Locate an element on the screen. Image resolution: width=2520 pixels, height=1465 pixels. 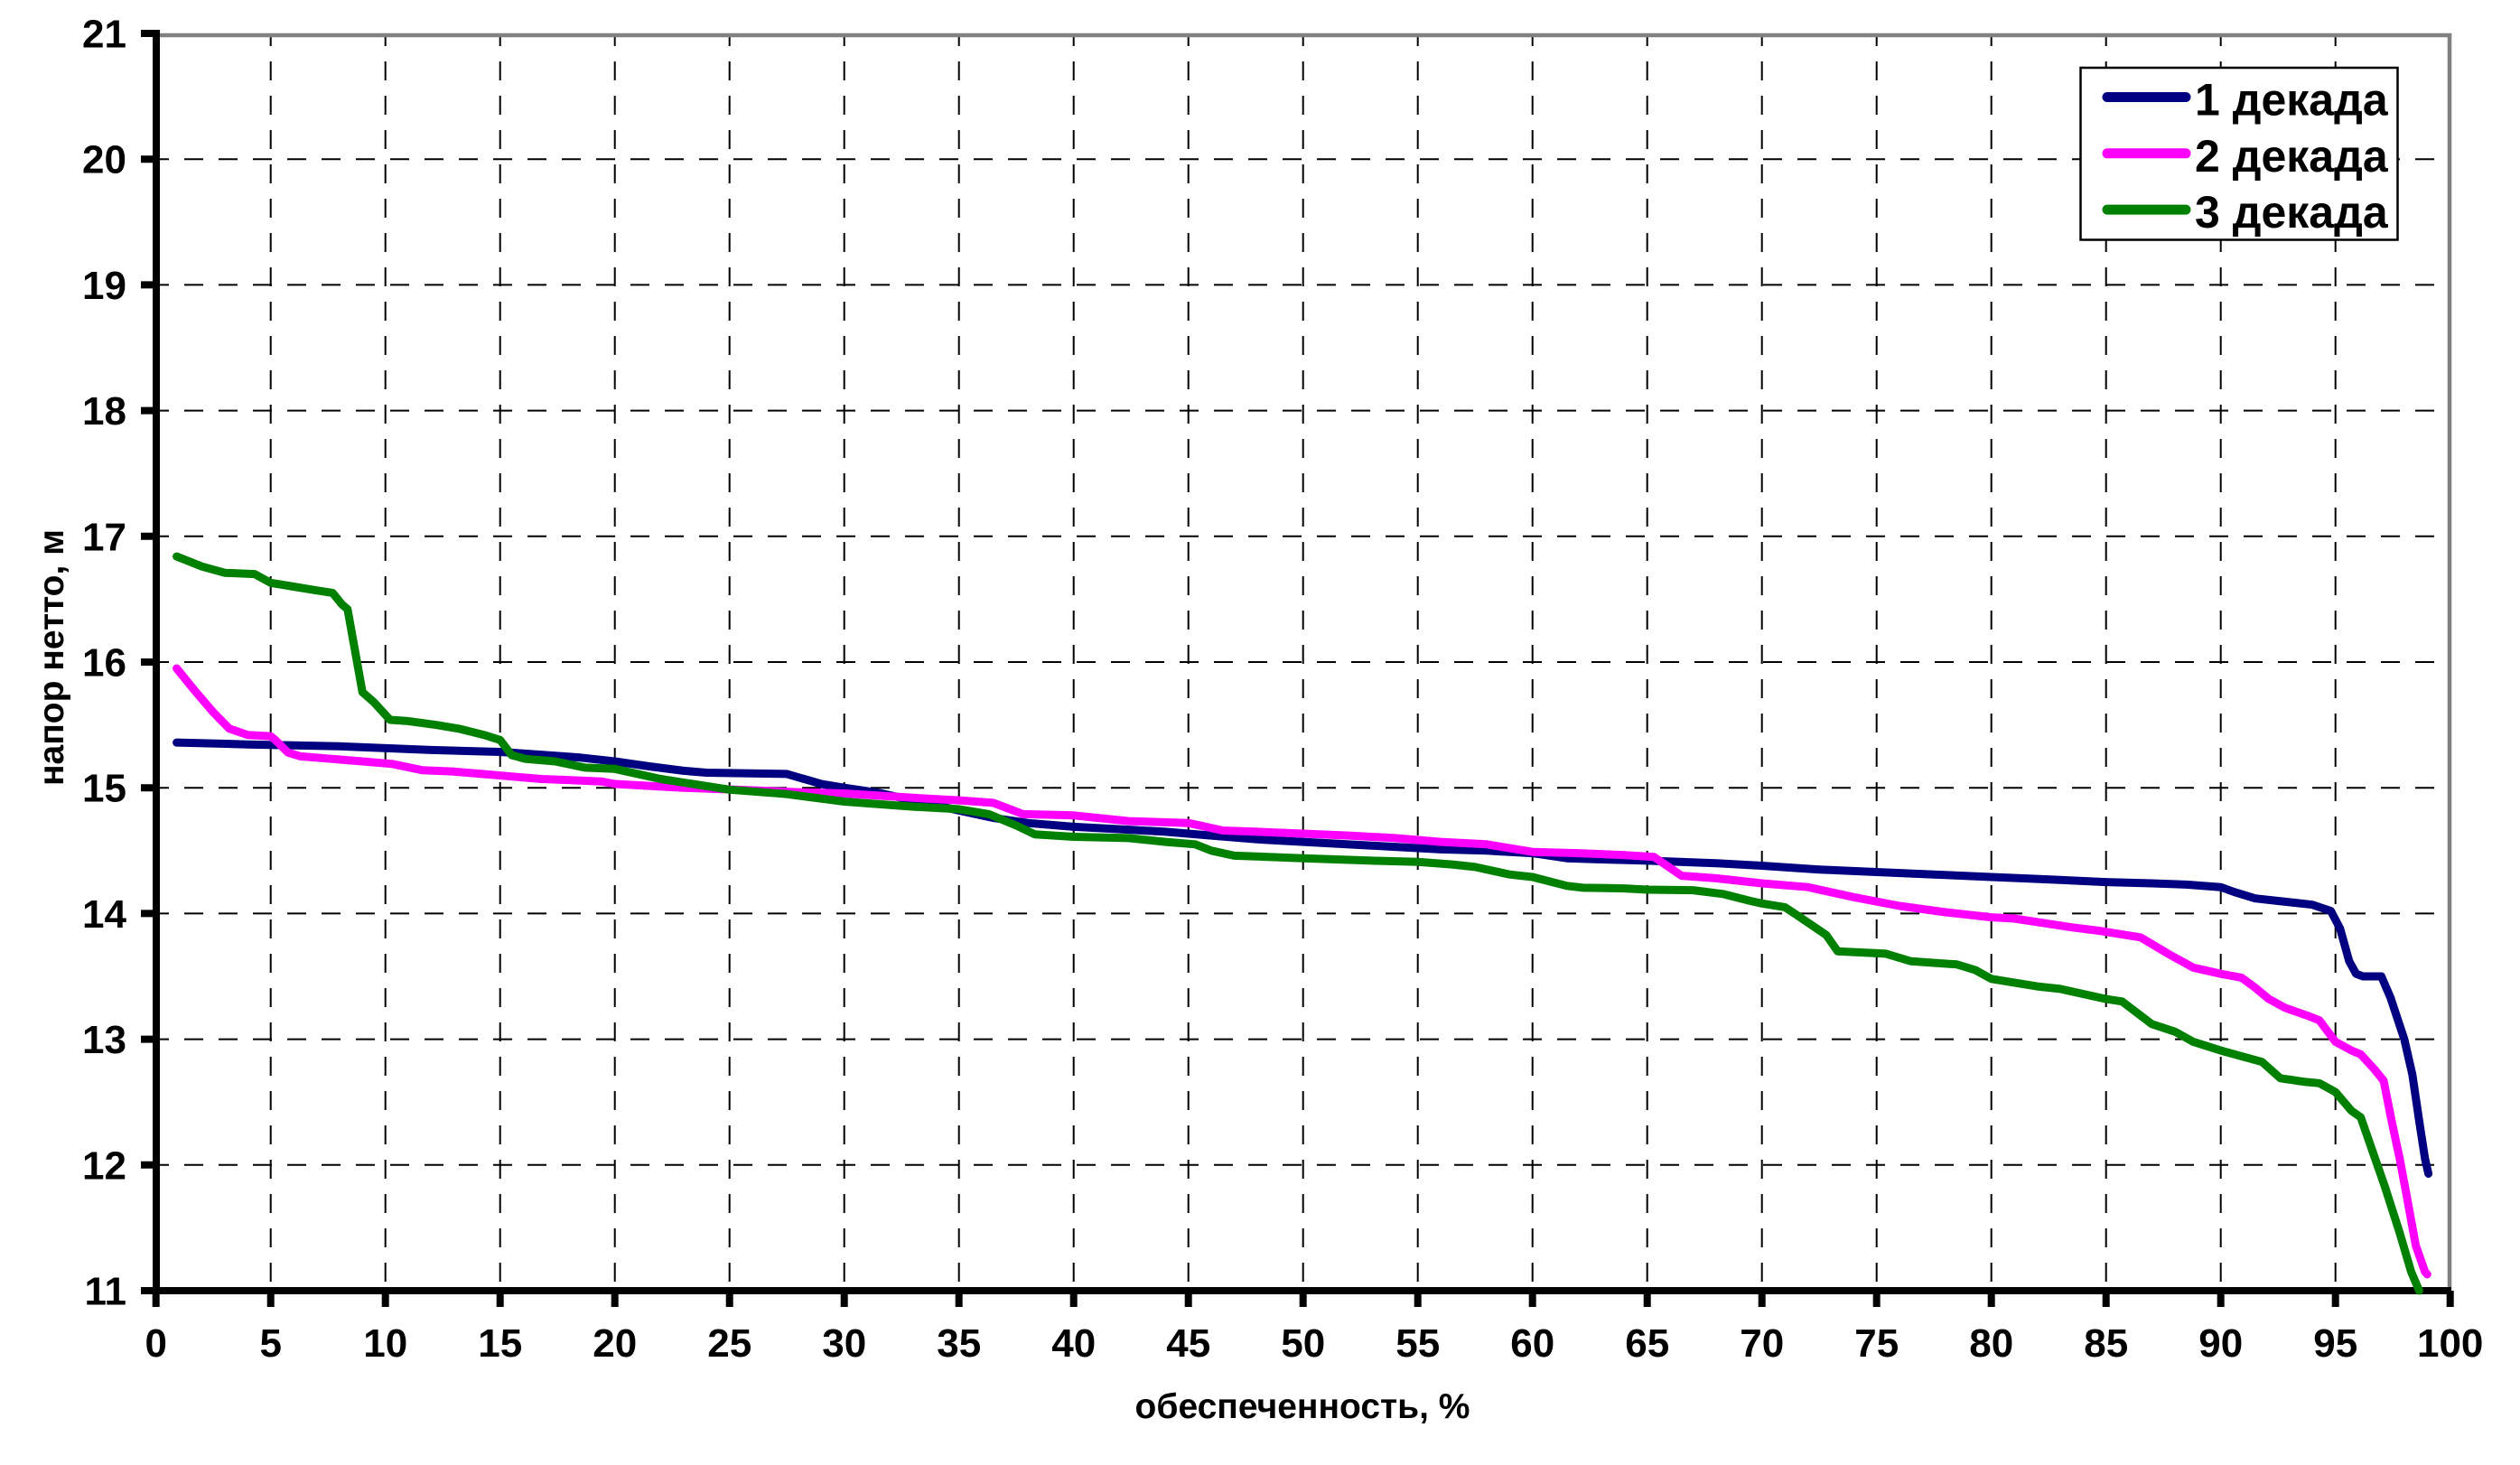
svg-text: 2 декада is located at coordinates (2292, 156).